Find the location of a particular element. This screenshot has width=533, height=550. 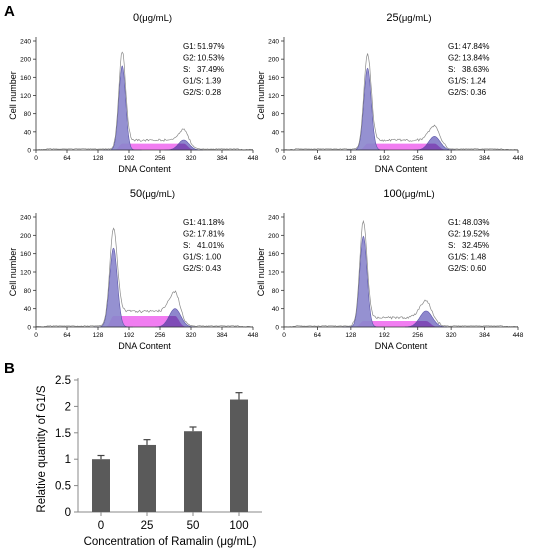

x-tick-label: 128 is located at coordinates (98, 158).